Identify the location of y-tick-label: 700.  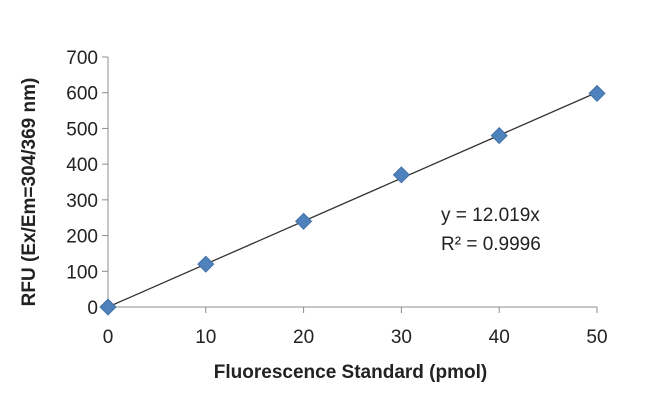
(82, 58).